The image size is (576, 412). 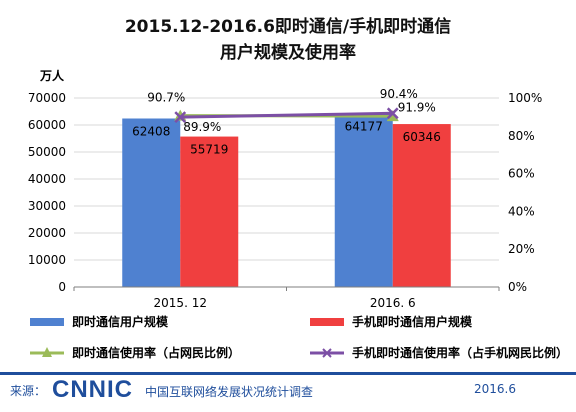 What do you see at coordinates (47, 206) in the screenshot?
I see `left-tick-label: 30000` at bounding box center [47, 206].